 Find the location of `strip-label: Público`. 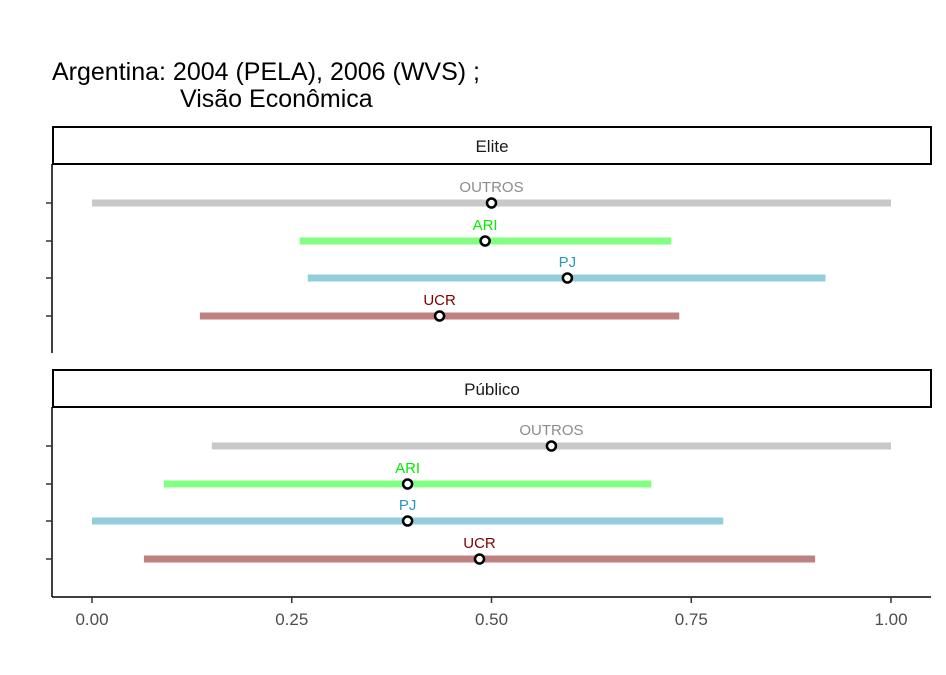

strip-label: Público is located at coordinates (492, 389).